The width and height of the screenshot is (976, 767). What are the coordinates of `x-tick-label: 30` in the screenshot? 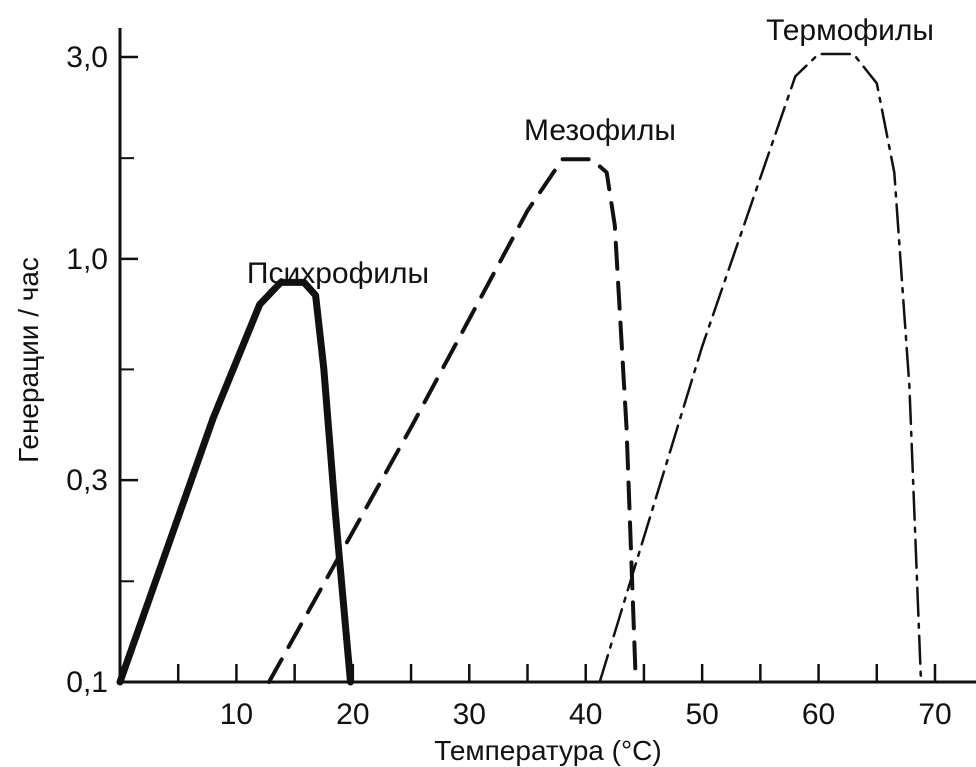 It's located at (469, 714).